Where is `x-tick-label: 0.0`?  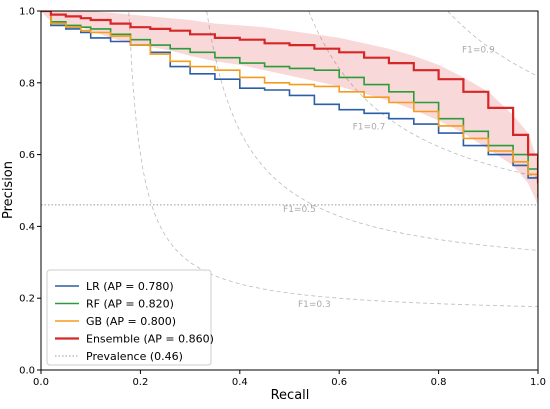
x-tick-label: 0.0 is located at coordinates (41, 382).